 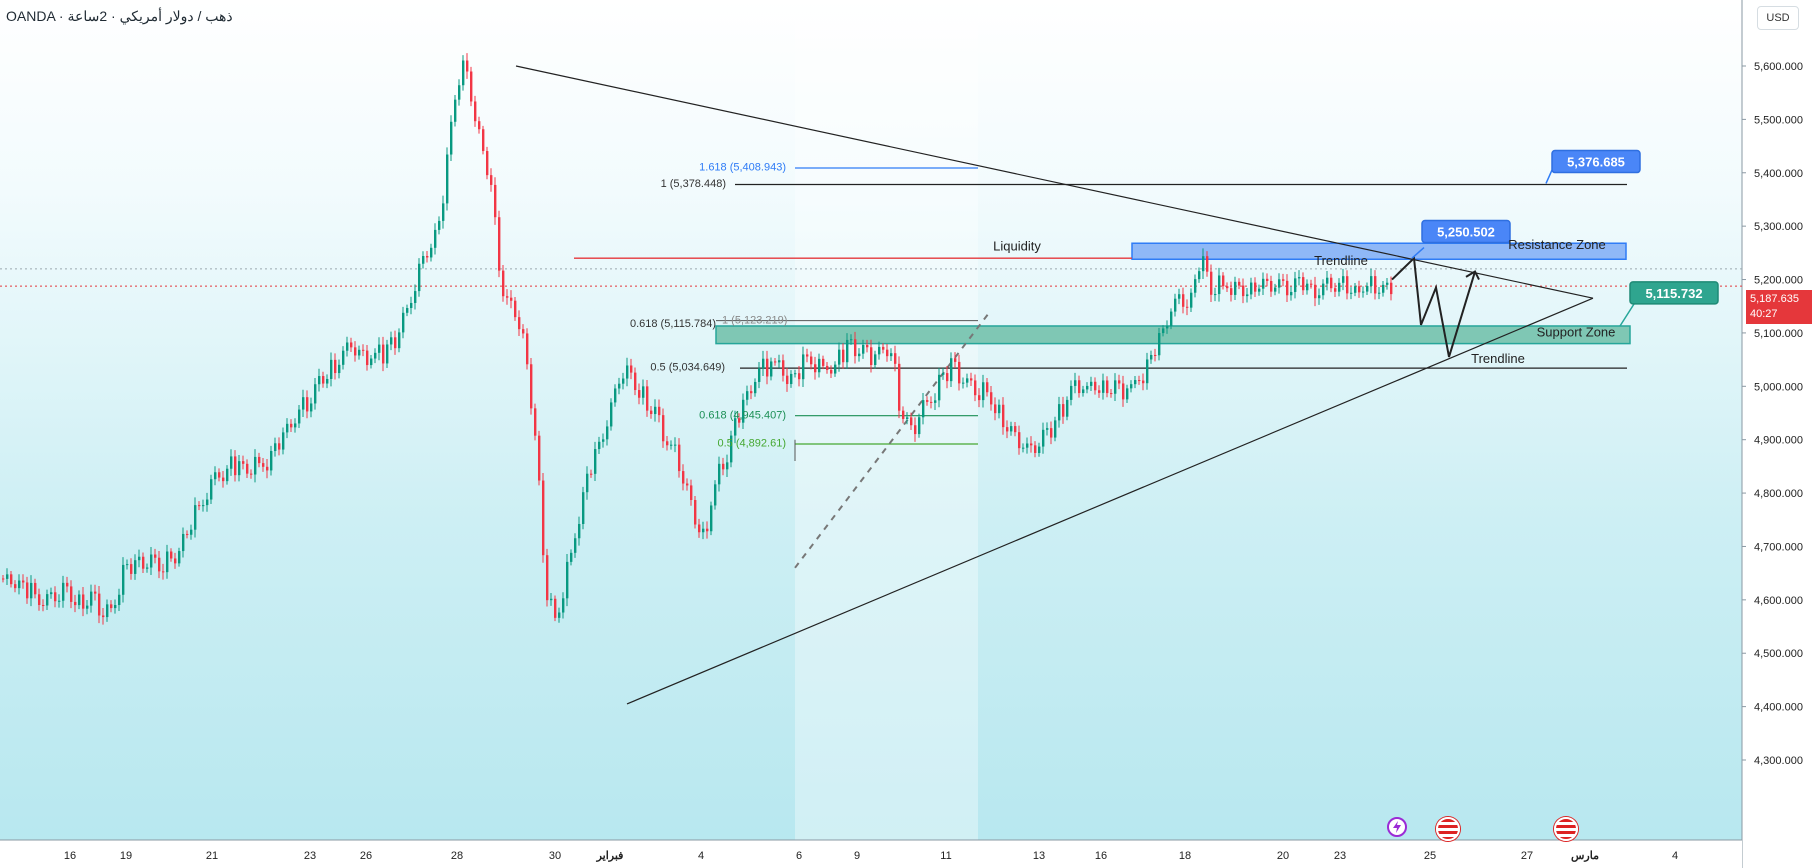 I want to click on projection-arrowhead, so click(x=1472, y=275).